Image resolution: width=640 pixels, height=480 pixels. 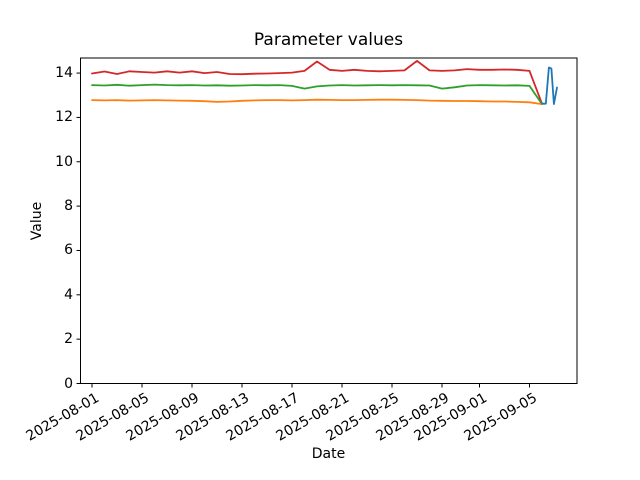 I want to click on chart-title: Parameter values, so click(x=328, y=40).